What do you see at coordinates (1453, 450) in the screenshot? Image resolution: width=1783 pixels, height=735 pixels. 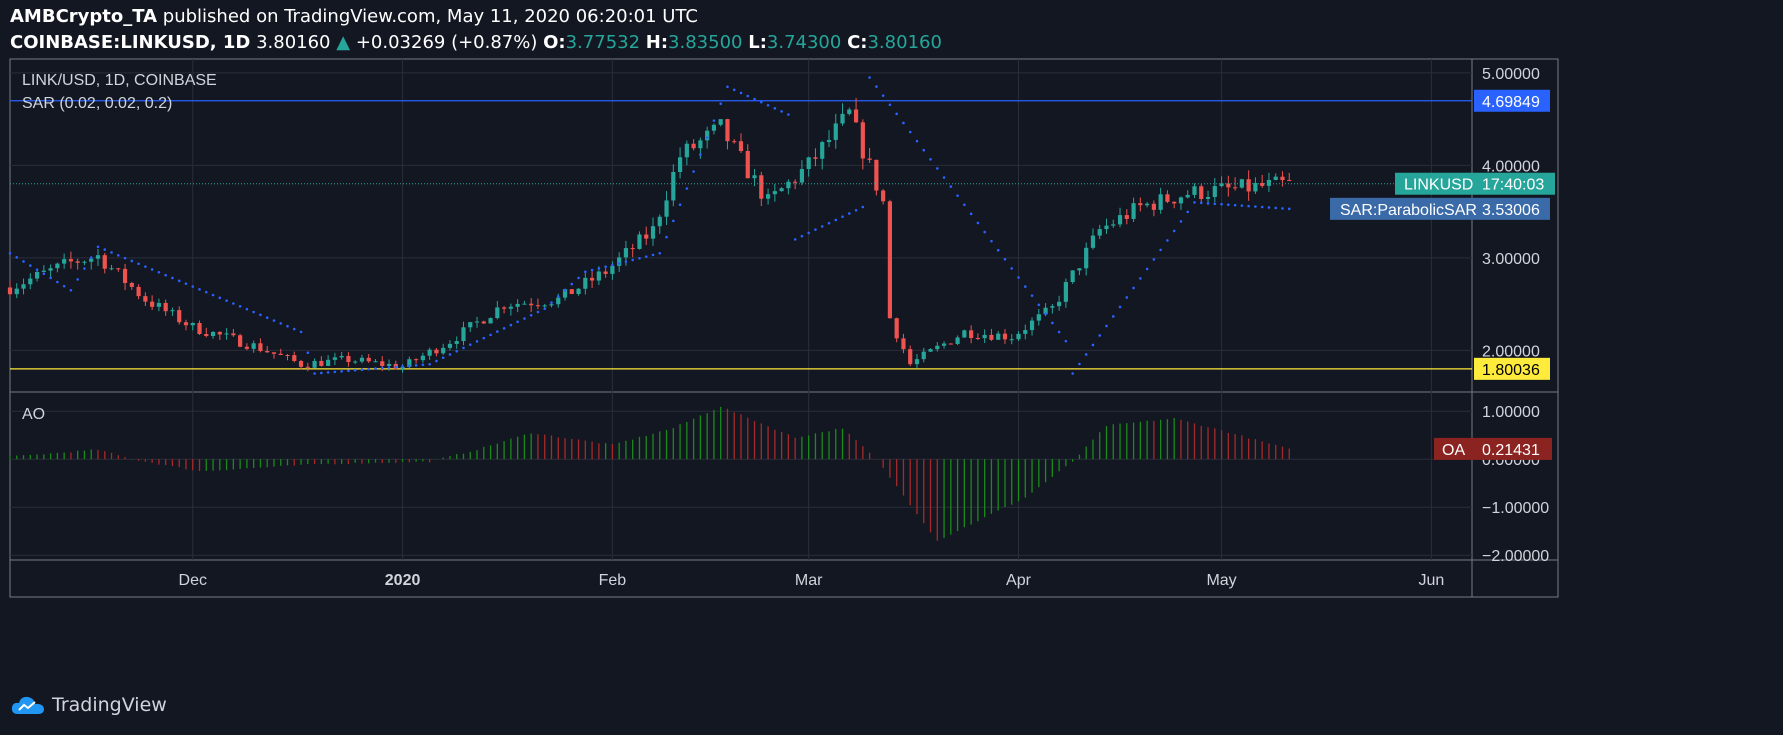 I see `ao-badge-name: OA` at bounding box center [1453, 450].